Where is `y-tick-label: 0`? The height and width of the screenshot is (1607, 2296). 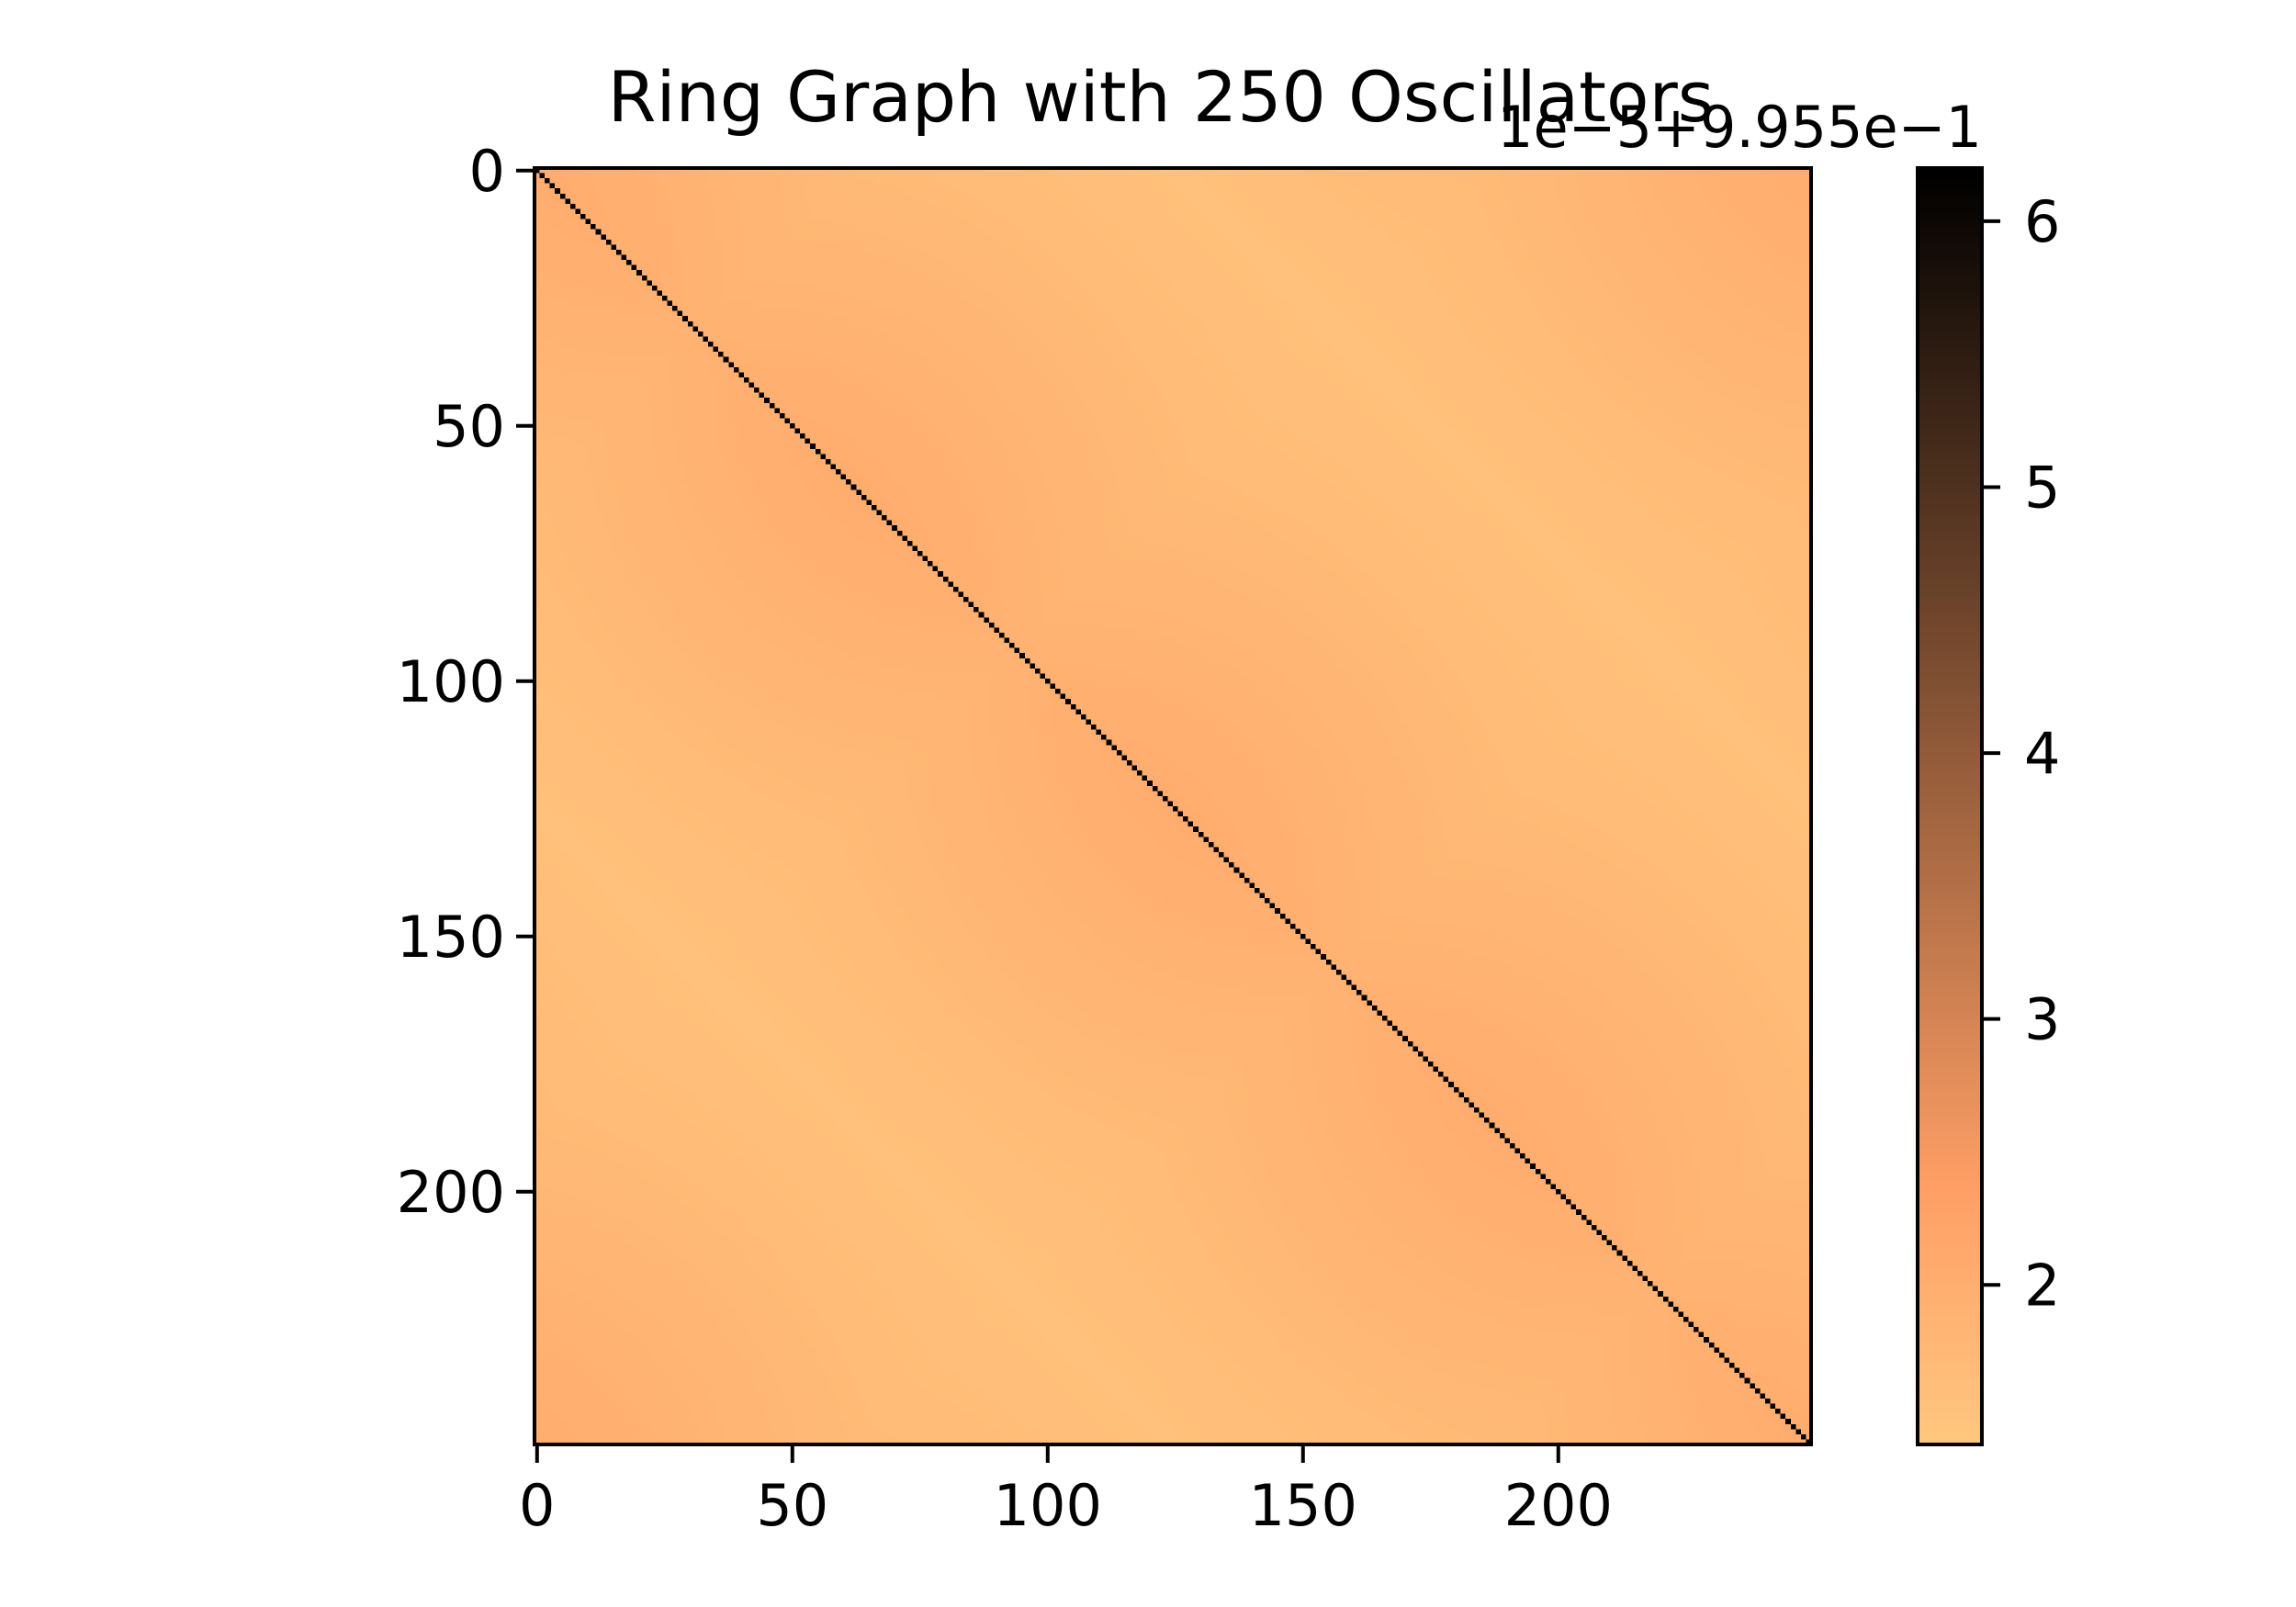 y-tick-label: 0 is located at coordinates (487, 171).